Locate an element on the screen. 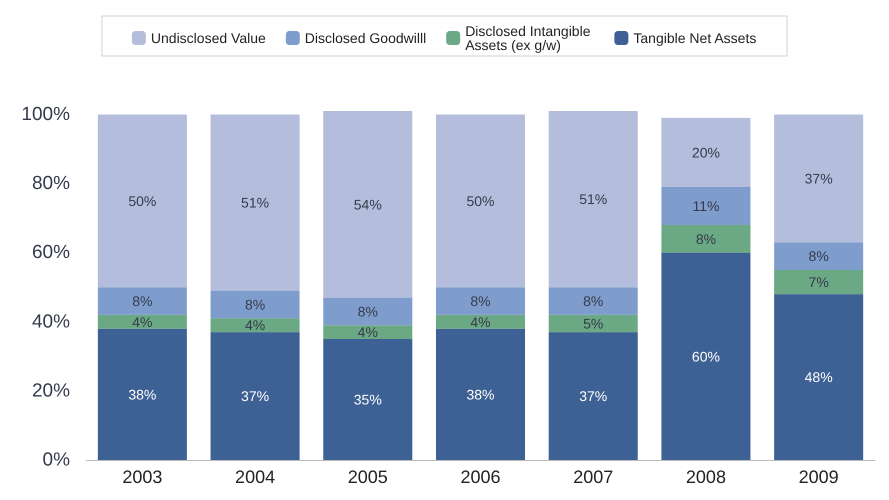 The image size is (889, 500). x-tick-label: 2005 is located at coordinates (368, 477).